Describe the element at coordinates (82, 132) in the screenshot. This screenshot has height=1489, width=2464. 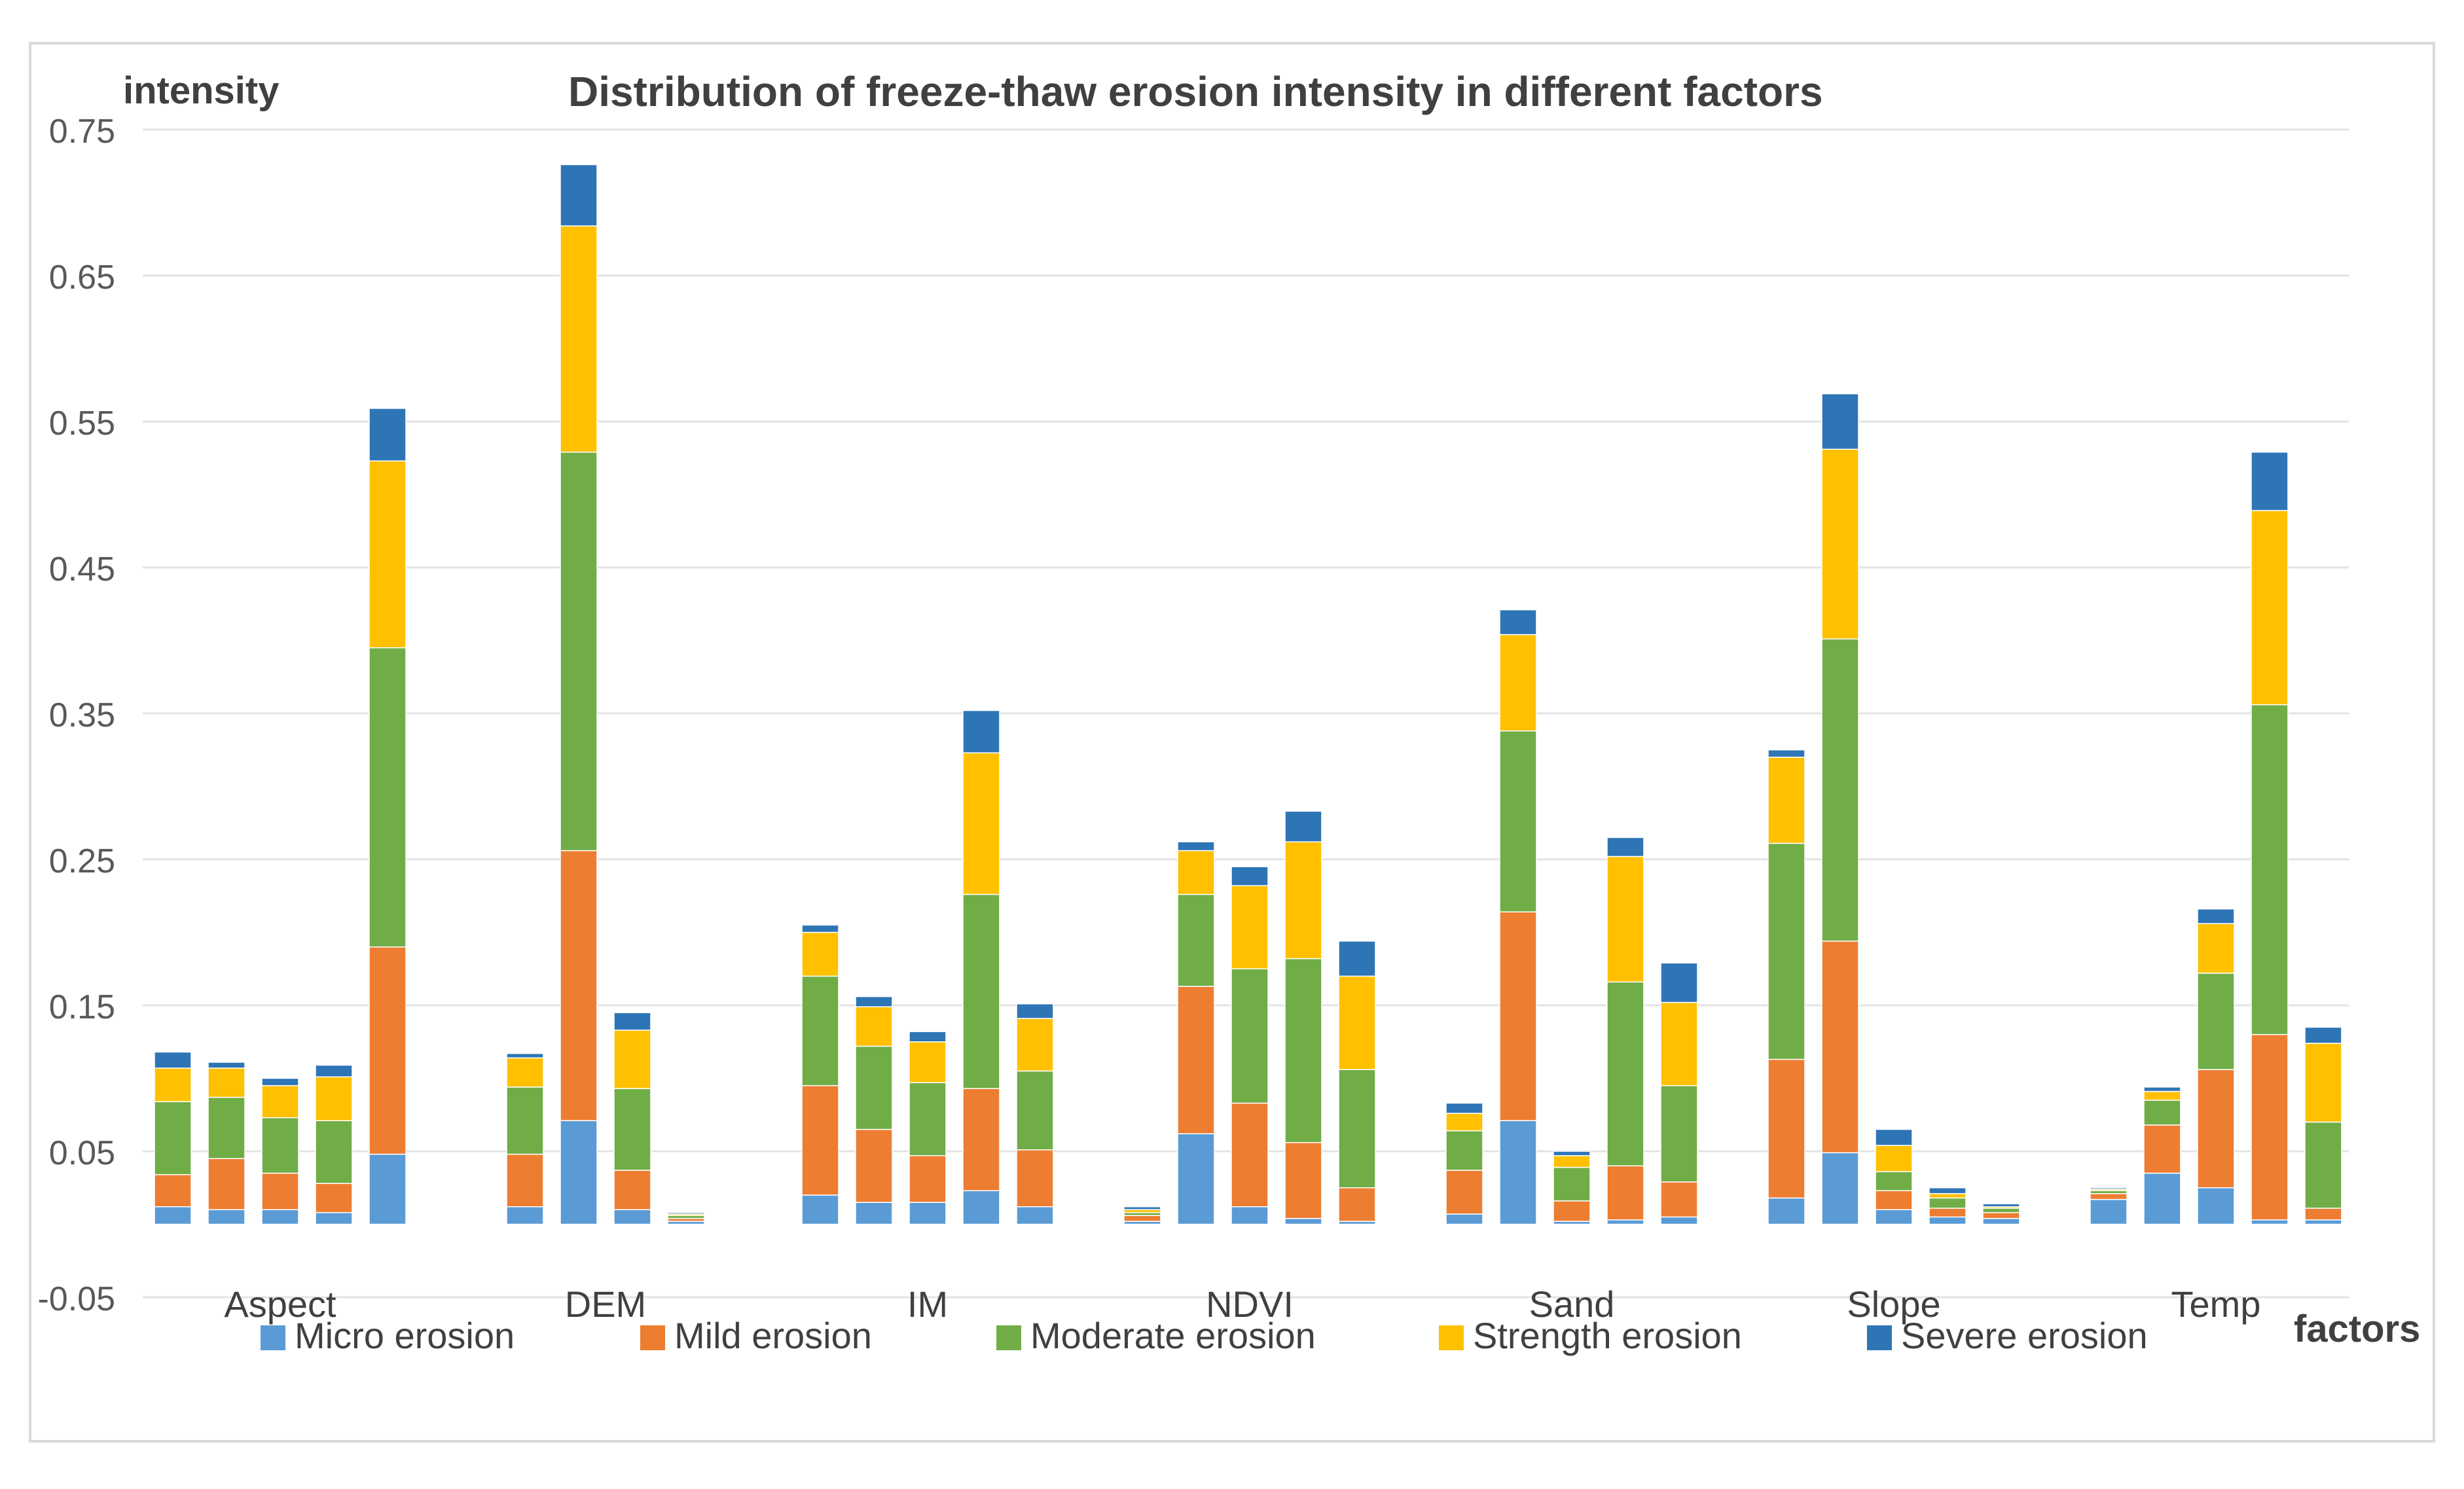
I see `y-tick-label: 0.75` at that location.